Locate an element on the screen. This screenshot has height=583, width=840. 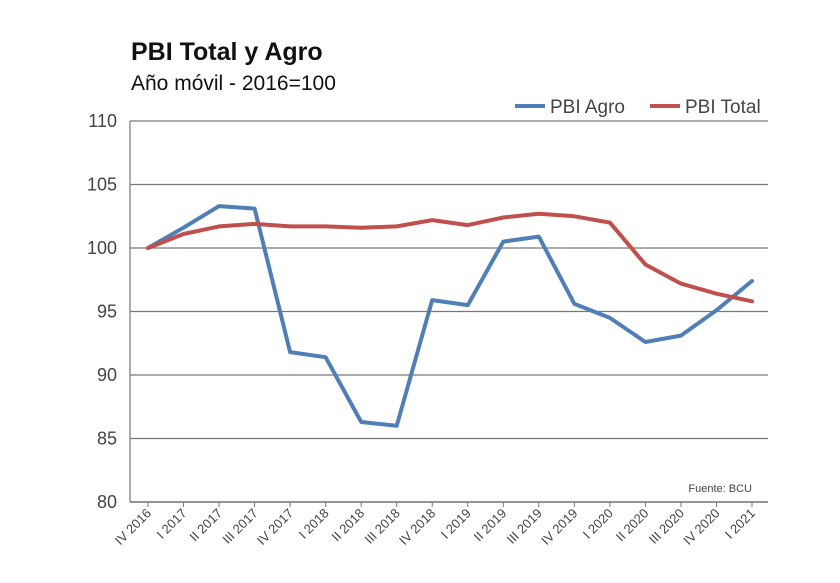
x-tick-label: II 2017 is located at coordinates (205, 525).